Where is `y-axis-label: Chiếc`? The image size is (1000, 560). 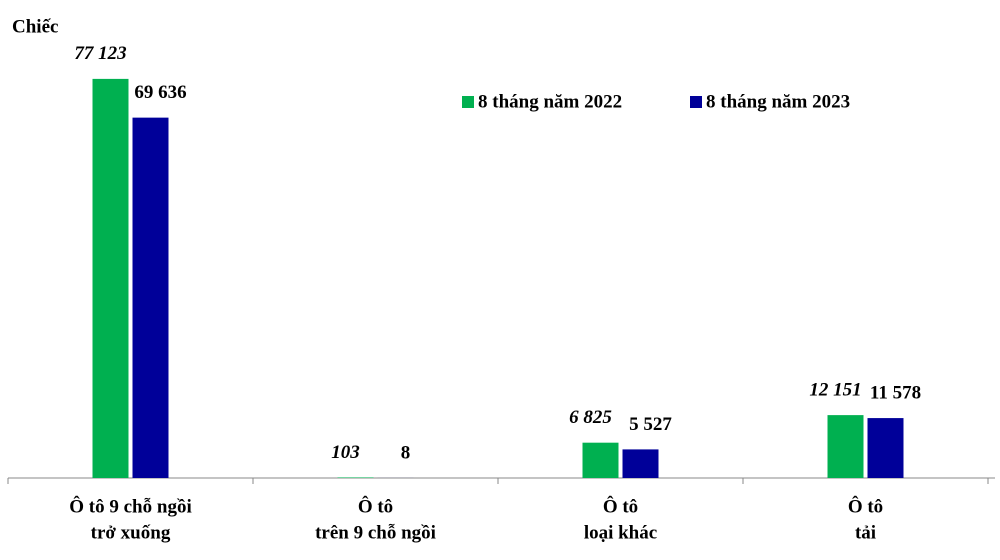 y-axis-label: Chiếc is located at coordinates (35, 26).